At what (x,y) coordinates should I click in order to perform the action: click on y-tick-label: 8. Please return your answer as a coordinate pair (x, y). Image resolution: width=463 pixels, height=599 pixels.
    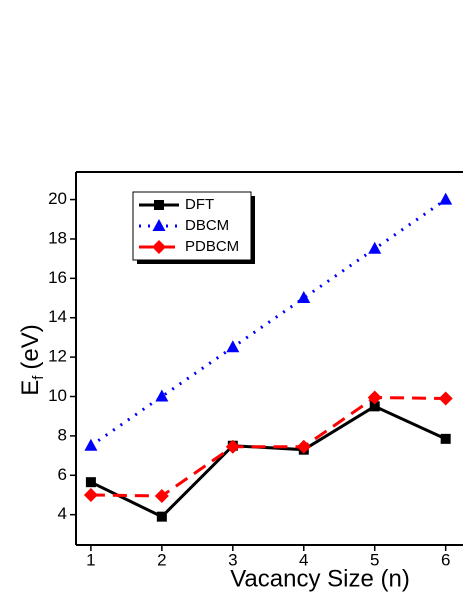
    Looking at the image, I should click on (62, 434).